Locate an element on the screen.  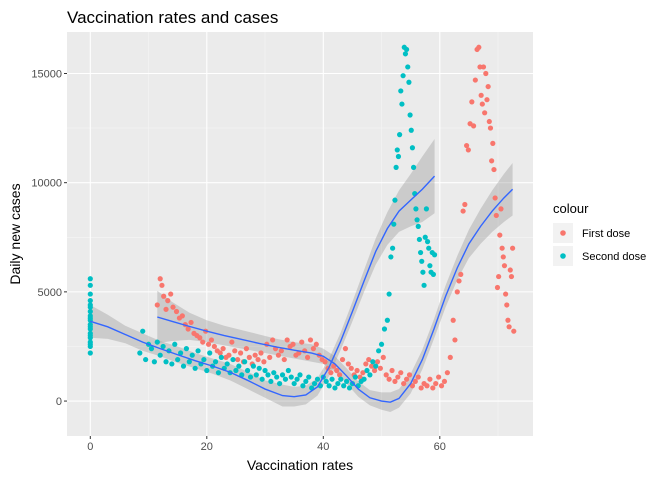
y-axis-title: Daily new cases is located at coordinates (15, 233).